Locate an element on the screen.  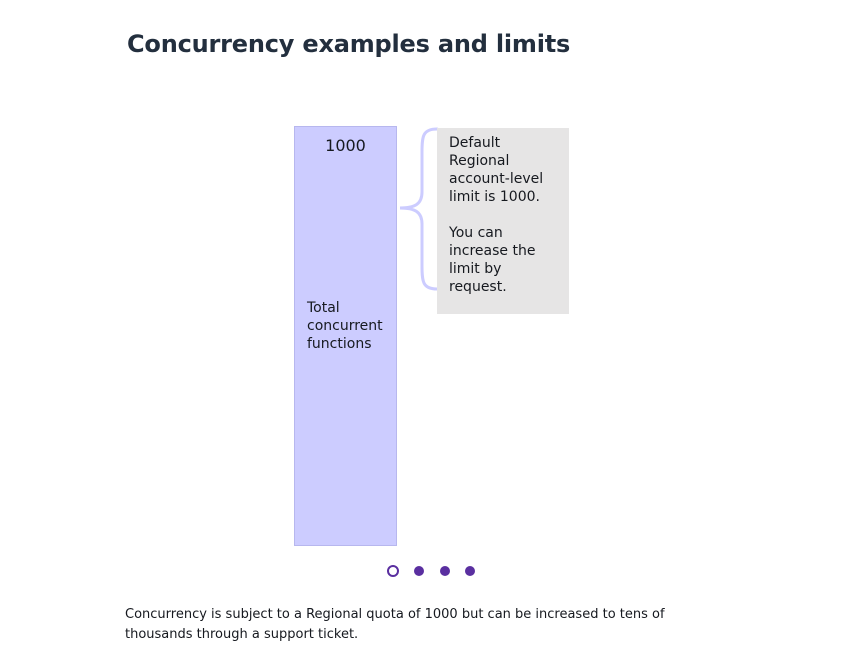
callout-increase-text: You can increase the limit by request. is located at coordinates (492, 260).